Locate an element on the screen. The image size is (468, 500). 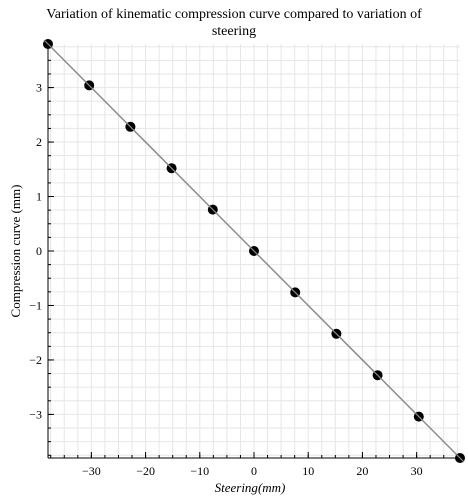
x-axis-label-unit: (mm) is located at coordinates (271, 487).